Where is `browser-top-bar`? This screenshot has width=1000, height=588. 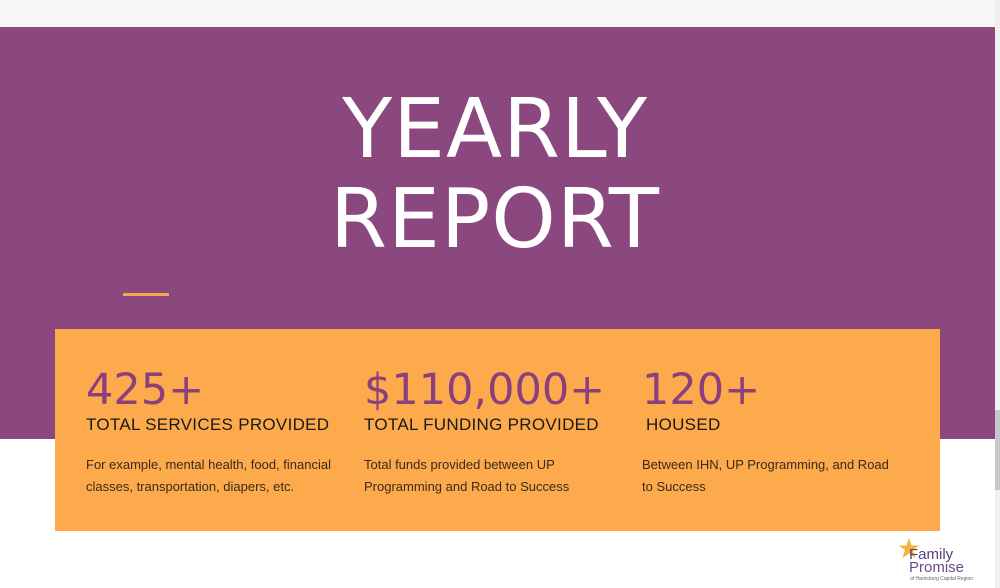 browser-top-bar is located at coordinates (500, 13).